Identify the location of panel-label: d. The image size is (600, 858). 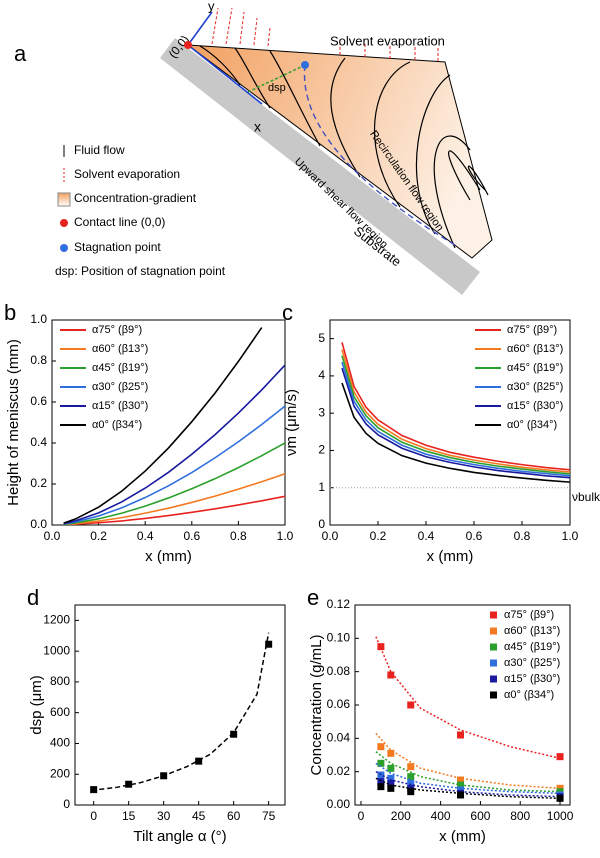
(33, 597).